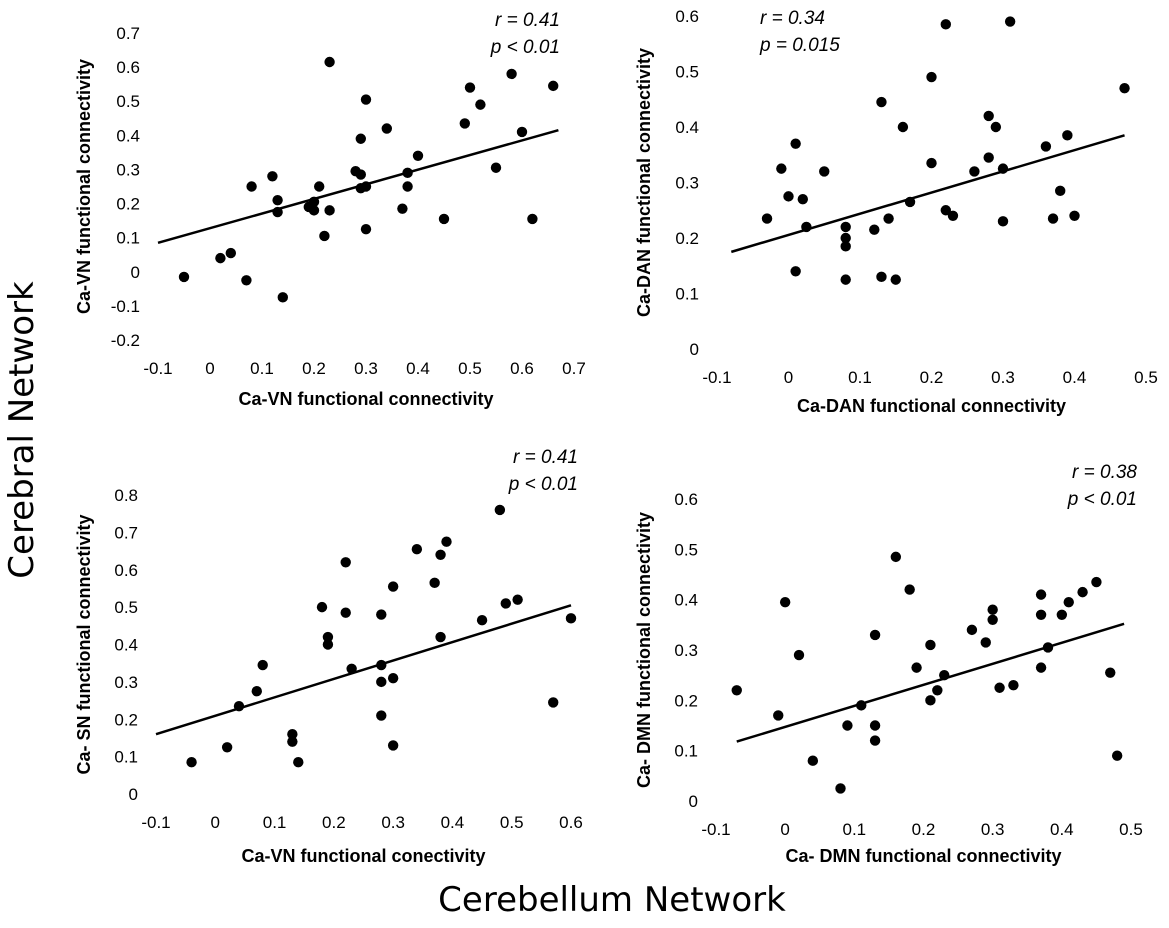 This screenshot has height=928, width=1169. Describe the element at coordinates (22, 430) in the screenshot. I see `global-y-axis-label: Cerebral Network` at that location.